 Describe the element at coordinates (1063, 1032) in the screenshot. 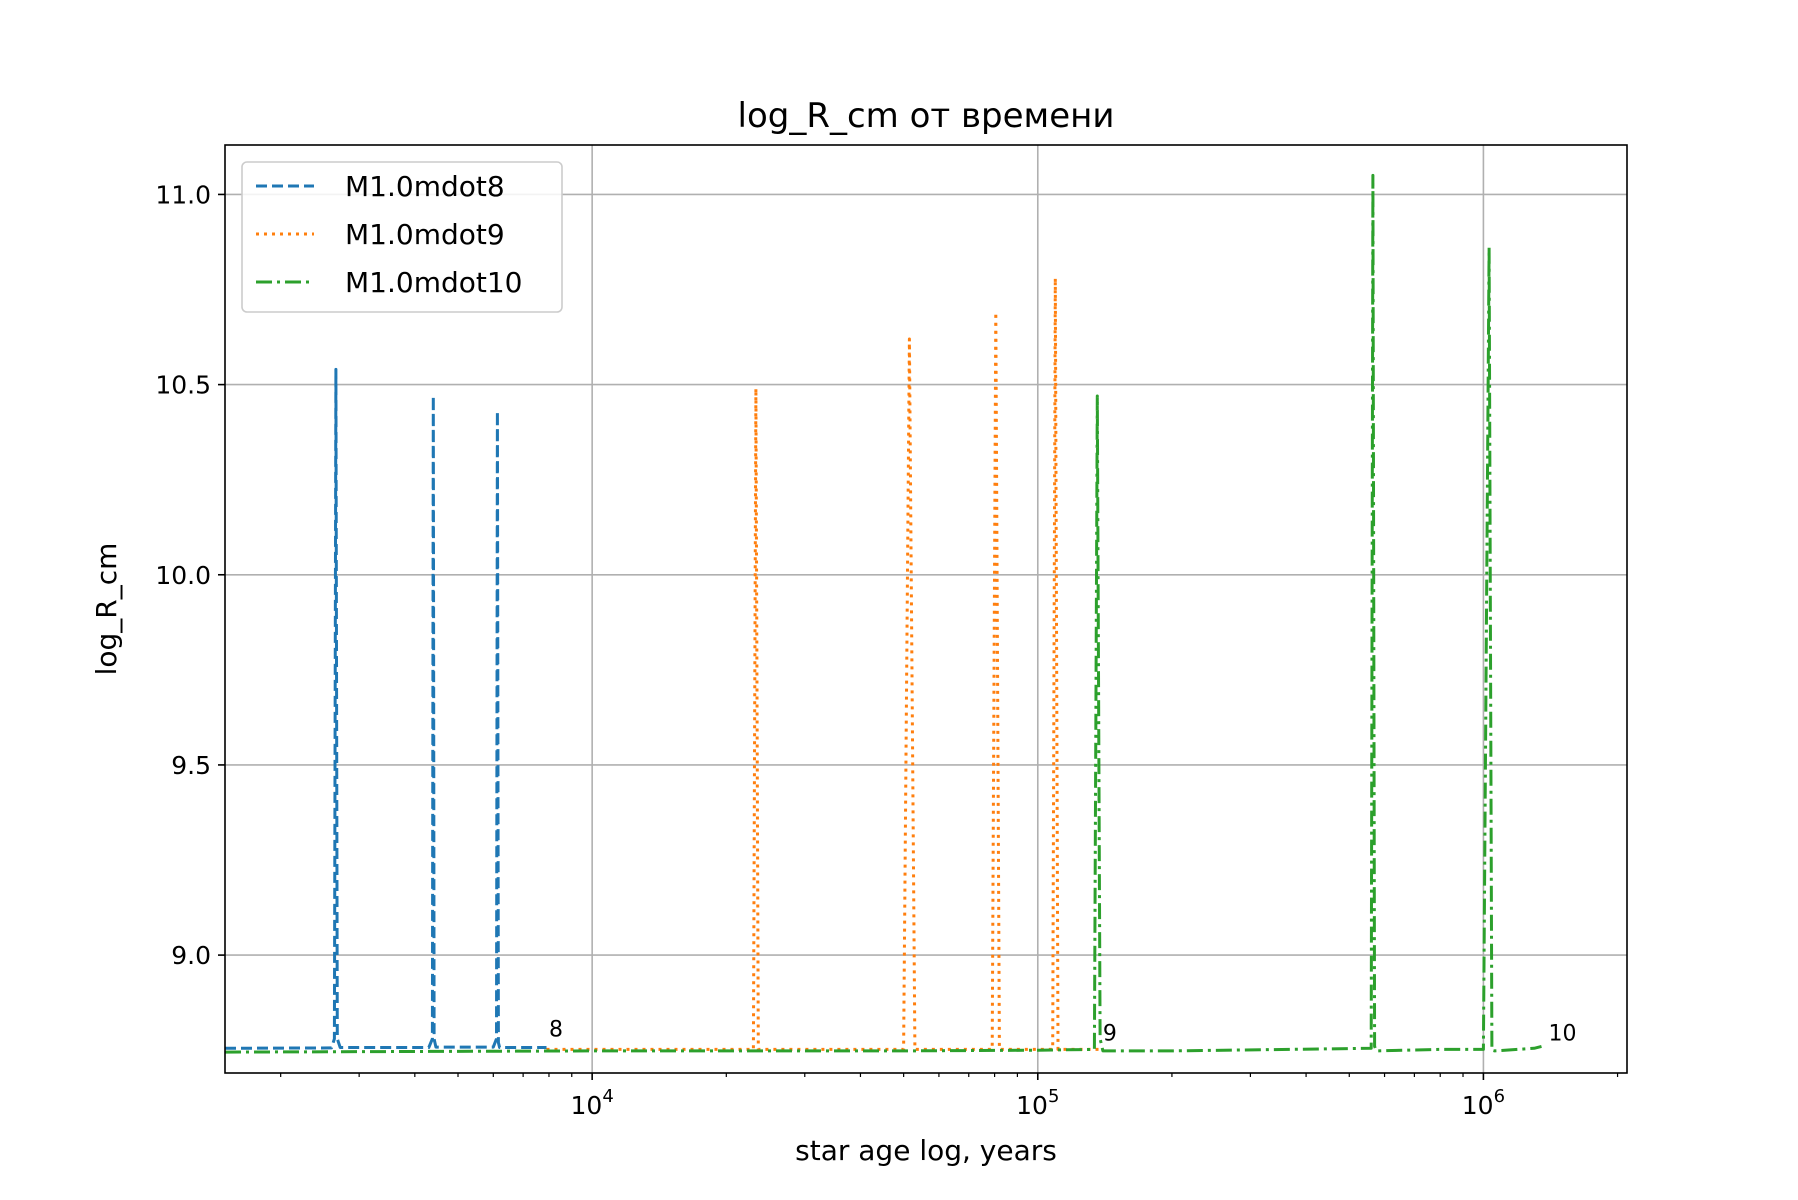

I see `annotations: 8 9 10` at that location.